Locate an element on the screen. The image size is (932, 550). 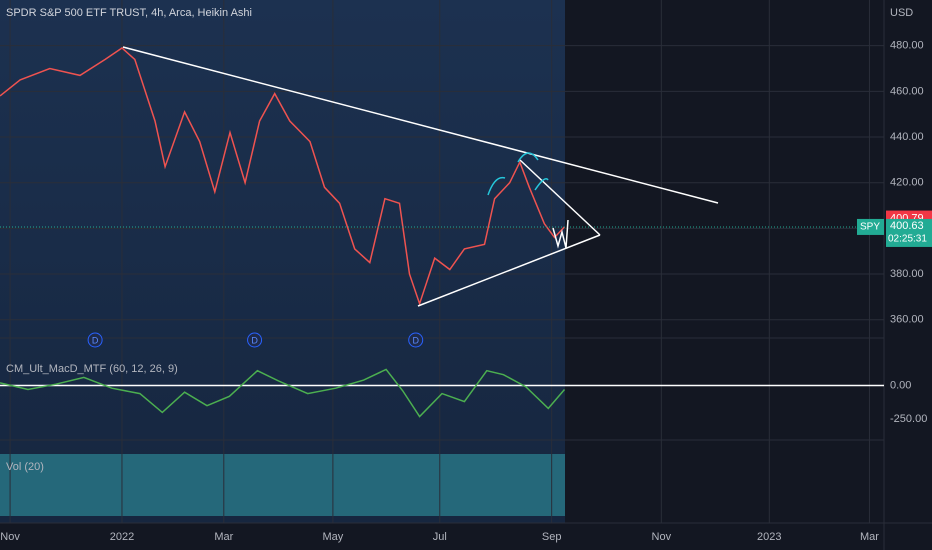
x-tick-label: Sep is located at coordinates (552, 537).